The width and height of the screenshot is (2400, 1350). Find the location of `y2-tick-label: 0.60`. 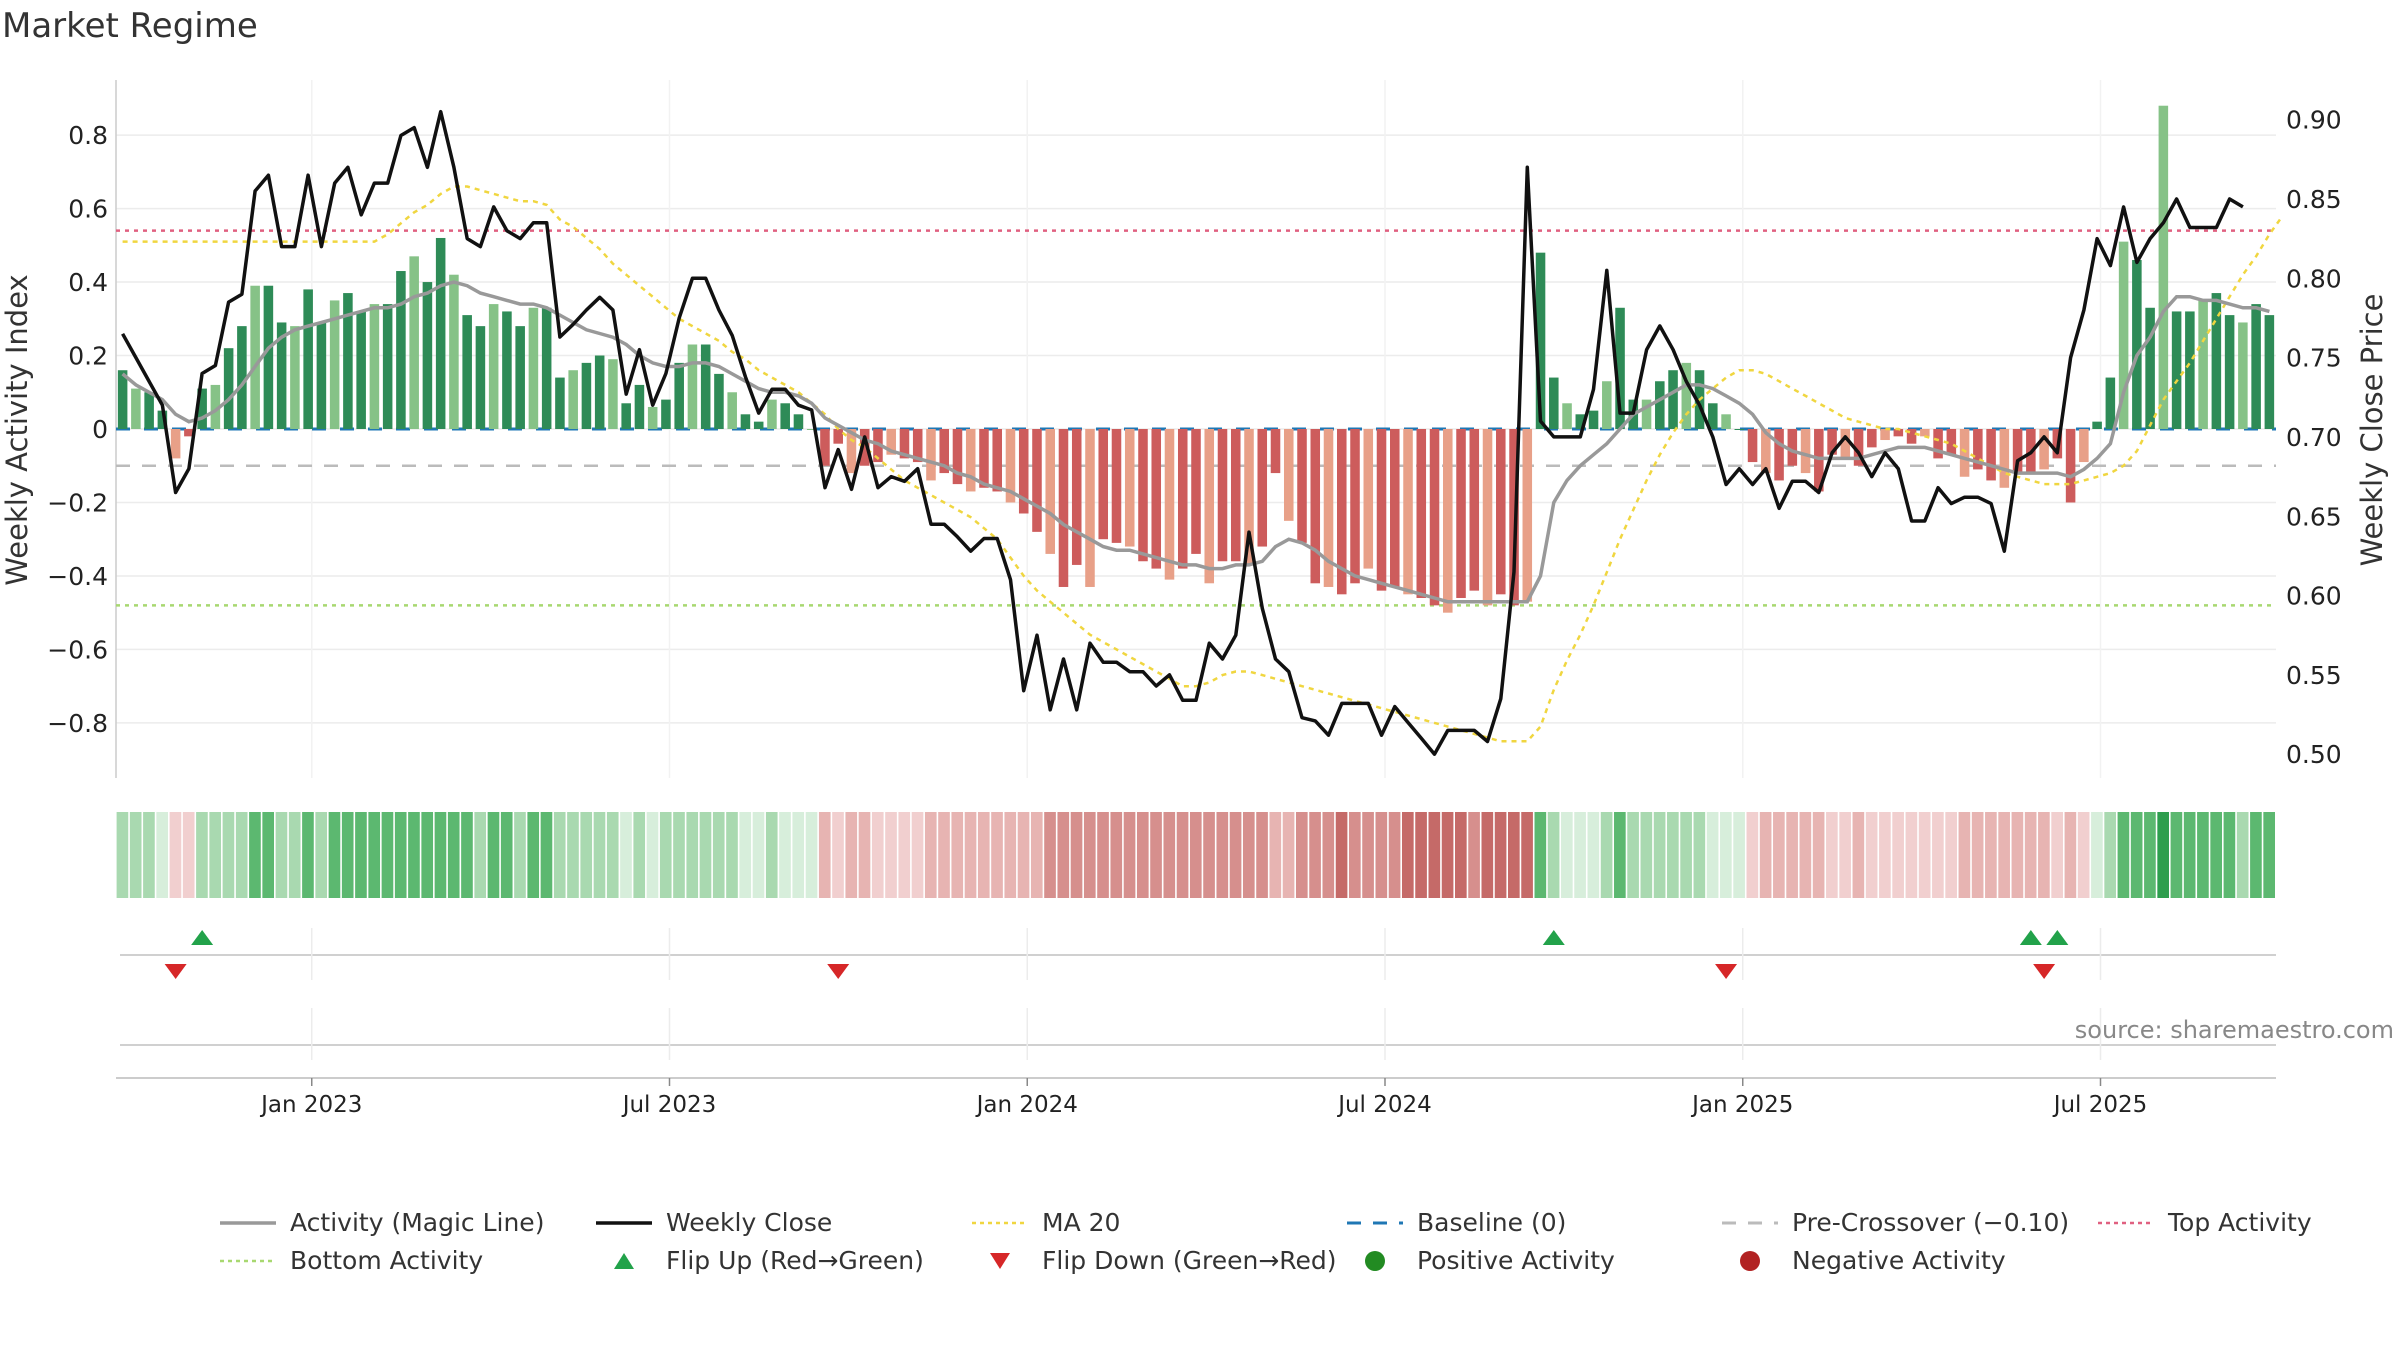

y2-tick-label: 0.60 is located at coordinates (2314, 596).